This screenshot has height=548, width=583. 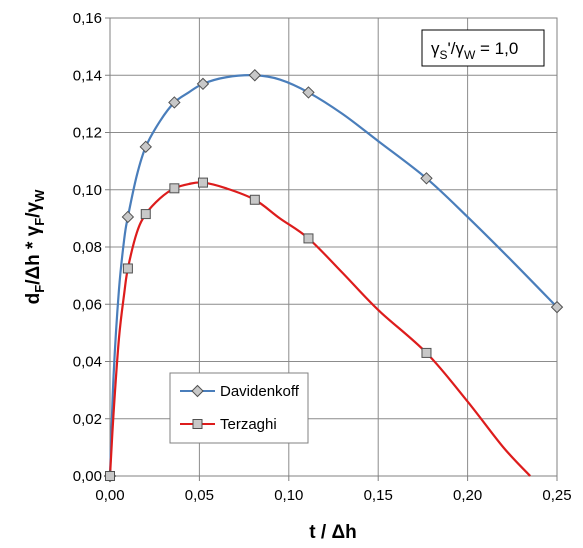 I want to click on legend-label-terzaghi: Terzaghi, so click(x=248, y=424).